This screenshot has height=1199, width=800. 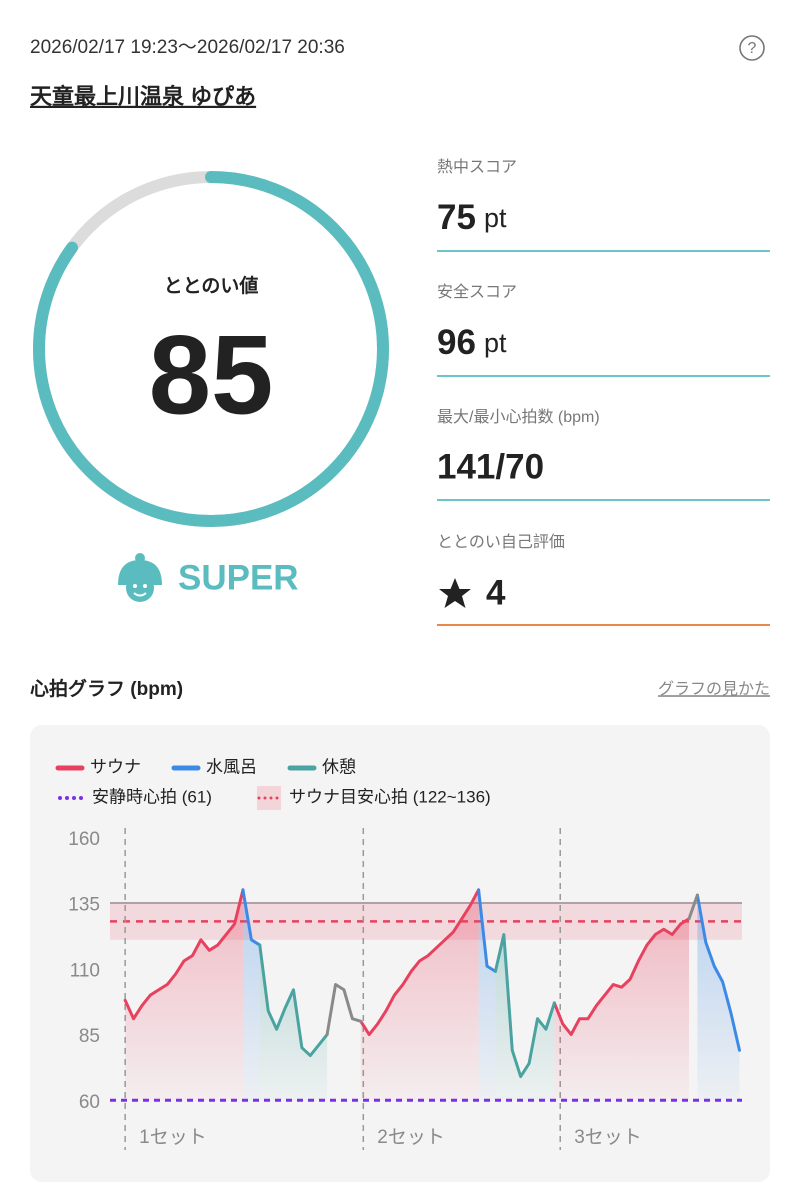 I want to click on rank-icon, so click(x=140, y=577).